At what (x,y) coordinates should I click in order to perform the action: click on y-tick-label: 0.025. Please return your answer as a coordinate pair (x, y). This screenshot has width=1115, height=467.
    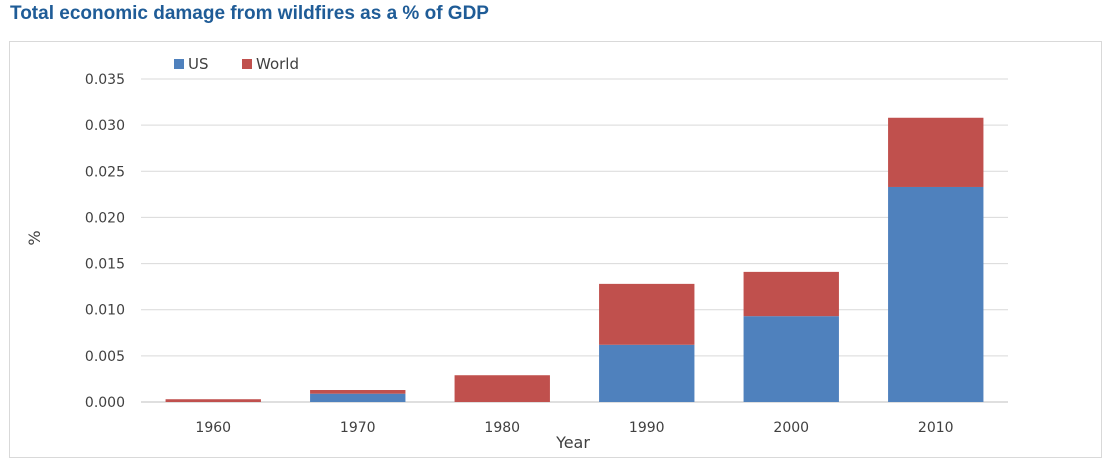
    Looking at the image, I should click on (105, 172).